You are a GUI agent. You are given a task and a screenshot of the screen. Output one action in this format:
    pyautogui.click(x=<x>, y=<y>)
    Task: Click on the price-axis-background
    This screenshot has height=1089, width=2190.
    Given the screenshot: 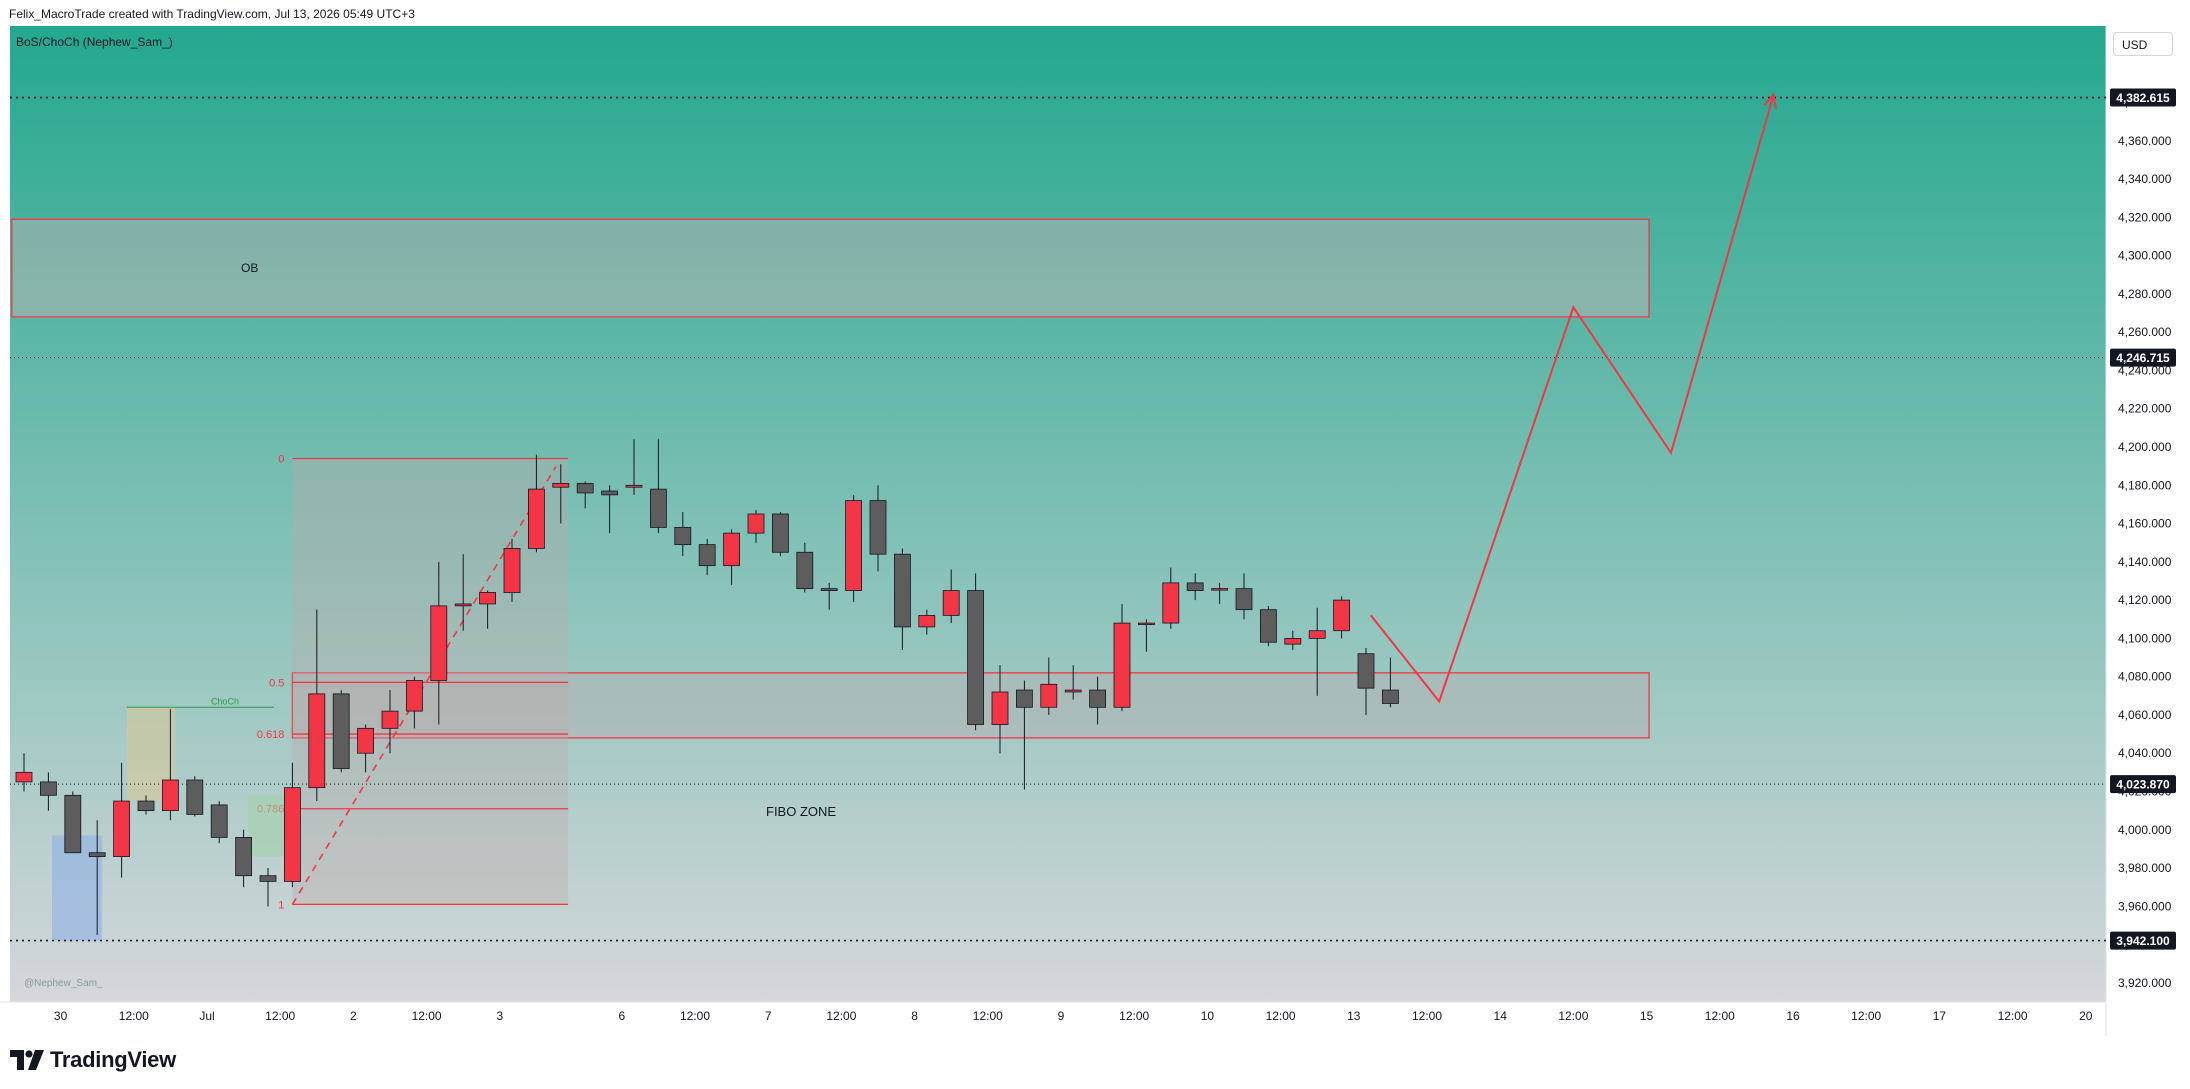 What is the action you would take?
    pyautogui.click(x=2148, y=531)
    